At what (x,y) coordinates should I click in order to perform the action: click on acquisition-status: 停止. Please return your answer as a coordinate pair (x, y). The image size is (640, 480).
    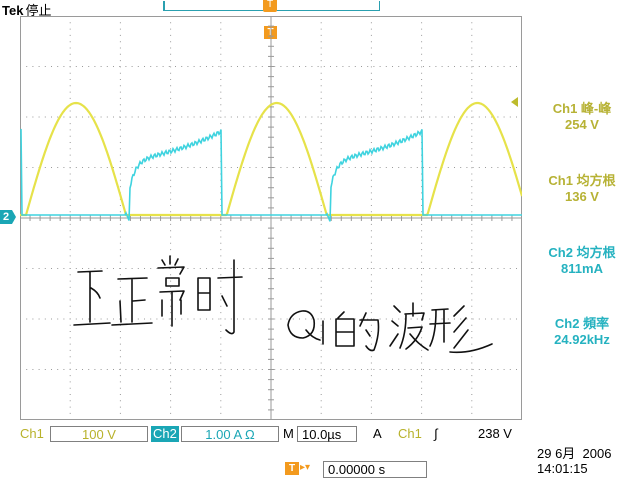
    Looking at the image, I should click on (38, 10).